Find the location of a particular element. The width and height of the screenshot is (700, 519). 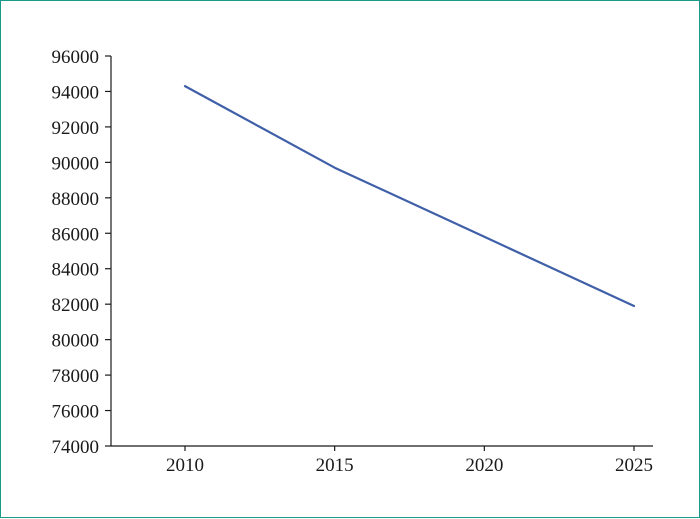

y-tick-label: 84000 is located at coordinates (76, 270).